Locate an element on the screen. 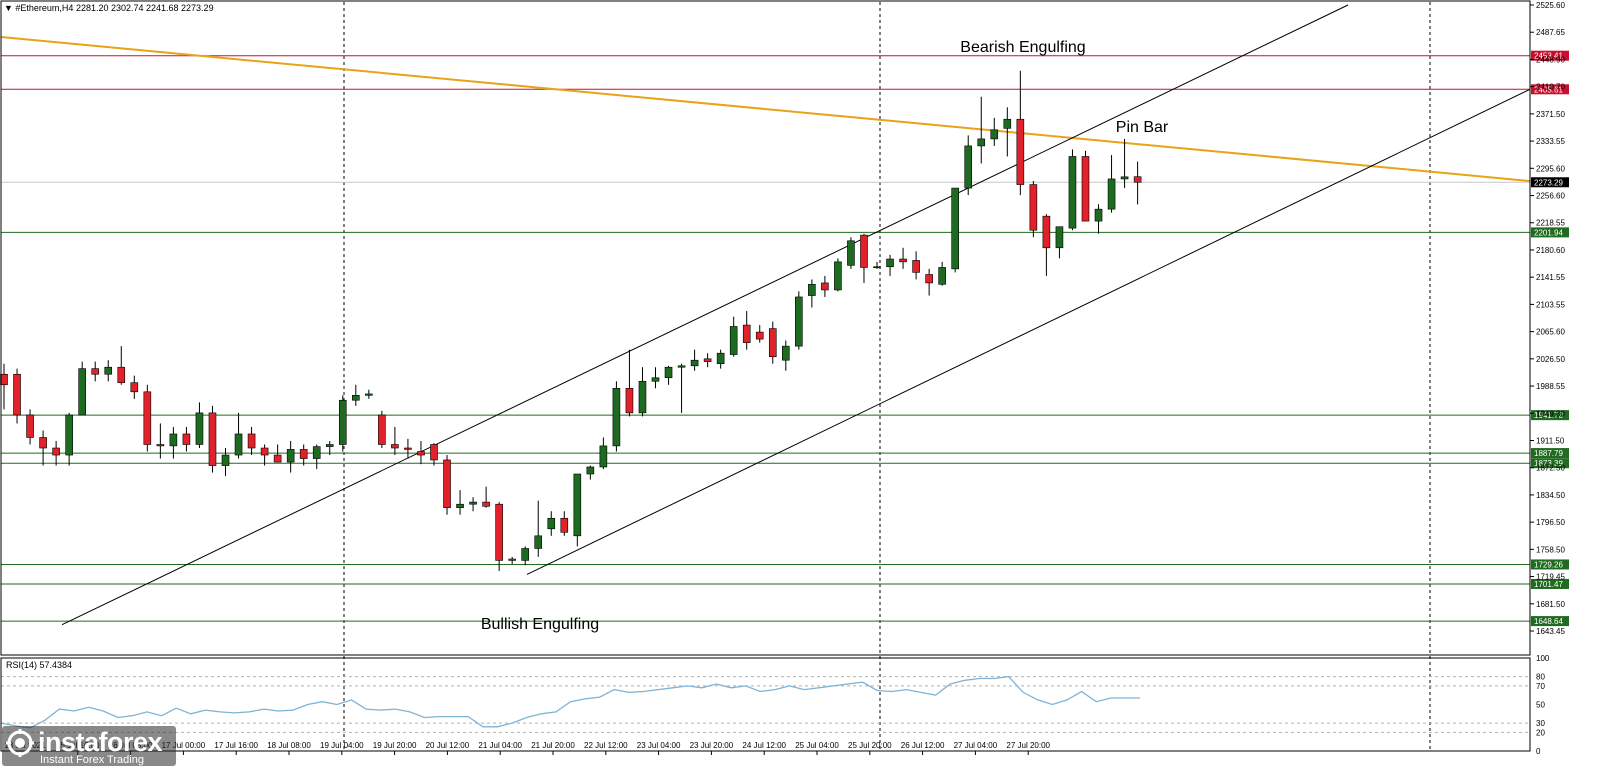 This screenshot has height=770, width=1599. rsi-tick-label: 50 is located at coordinates (1540, 705).